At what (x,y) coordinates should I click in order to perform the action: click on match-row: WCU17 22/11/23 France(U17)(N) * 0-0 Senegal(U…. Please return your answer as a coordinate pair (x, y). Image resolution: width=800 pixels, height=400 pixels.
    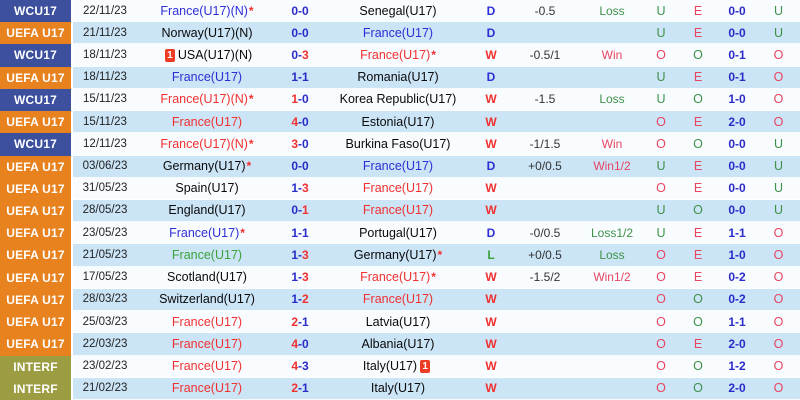
    Looking at the image, I should click on (400, 11).